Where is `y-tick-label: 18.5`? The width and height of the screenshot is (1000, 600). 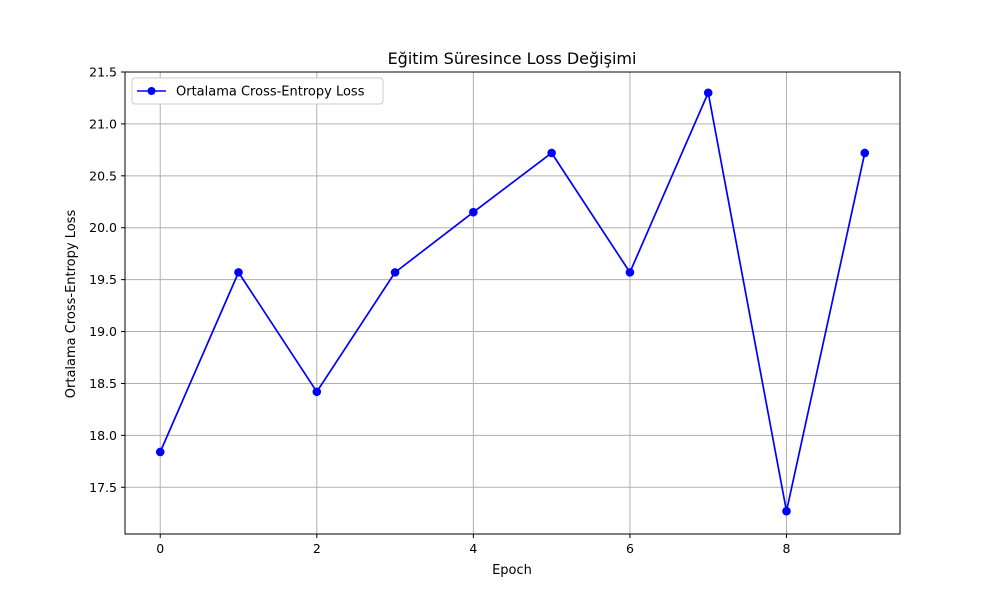 y-tick-label: 18.5 is located at coordinates (103, 383).